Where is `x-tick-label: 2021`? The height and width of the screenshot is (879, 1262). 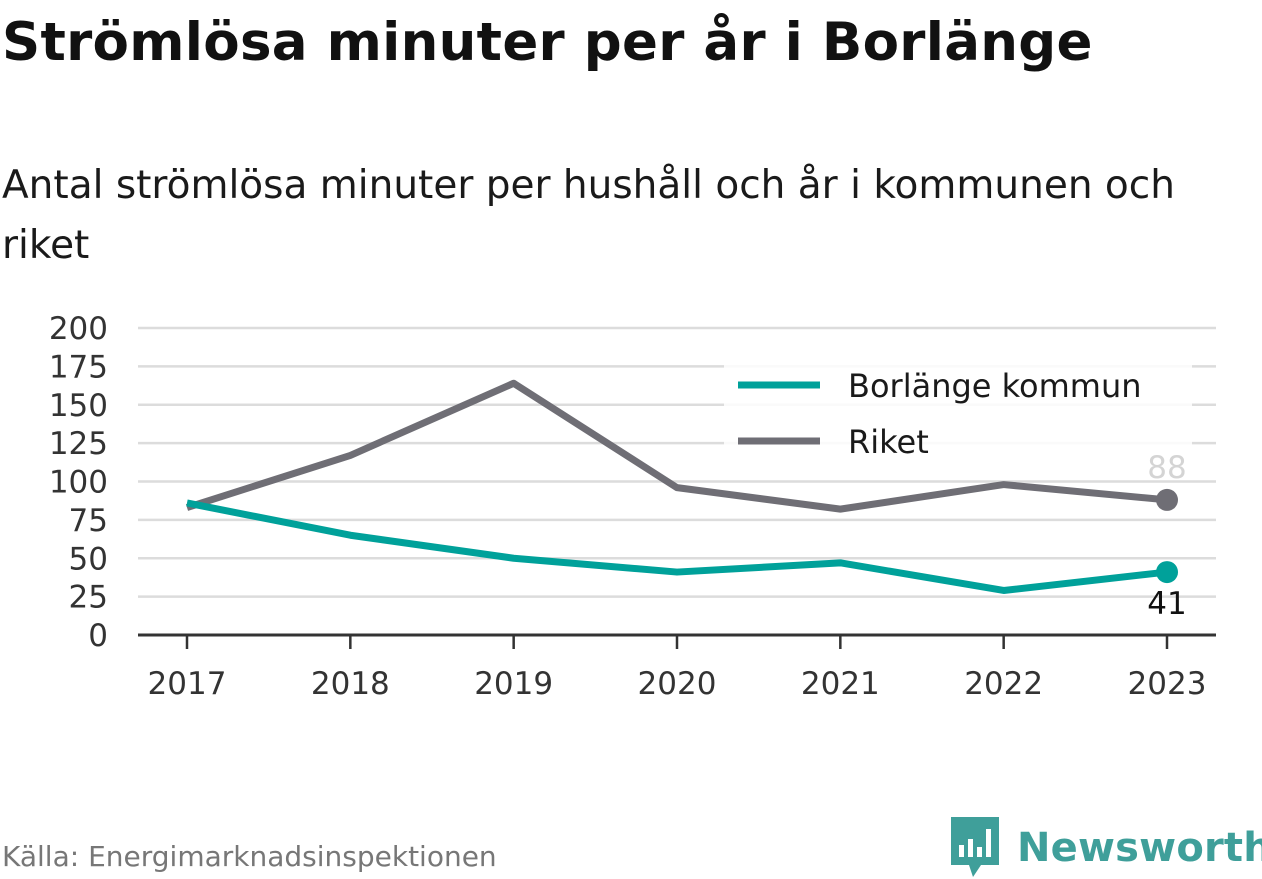
x-tick-label: 2021 is located at coordinates (840, 684).